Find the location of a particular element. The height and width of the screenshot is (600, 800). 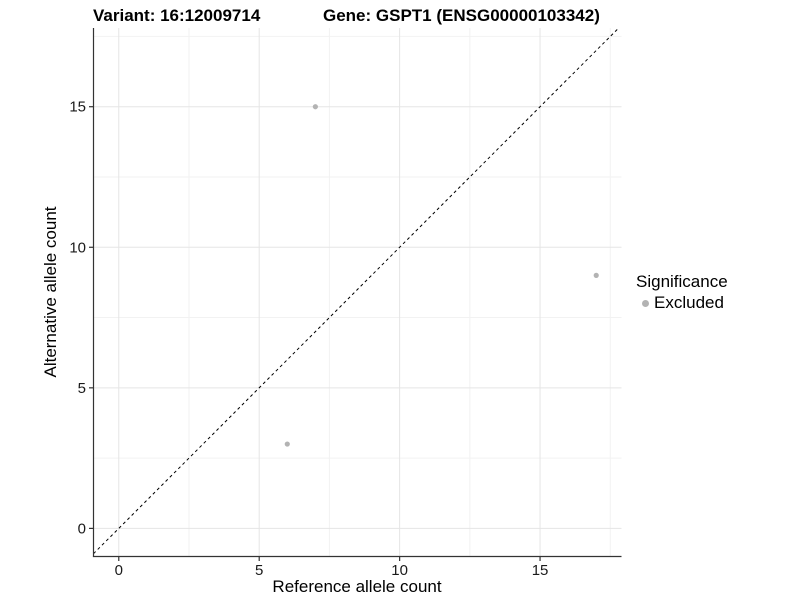

y-axis-title: Alternative allele count is located at coordinates (50, 292).